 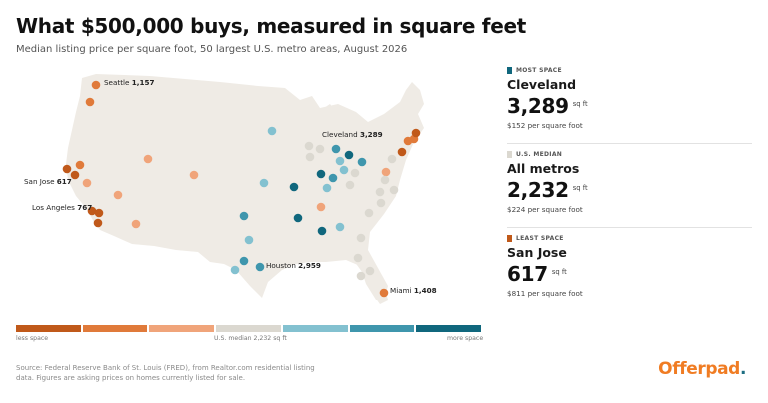 I want to click on city-least: San Jose, so click(x=537, y=252).